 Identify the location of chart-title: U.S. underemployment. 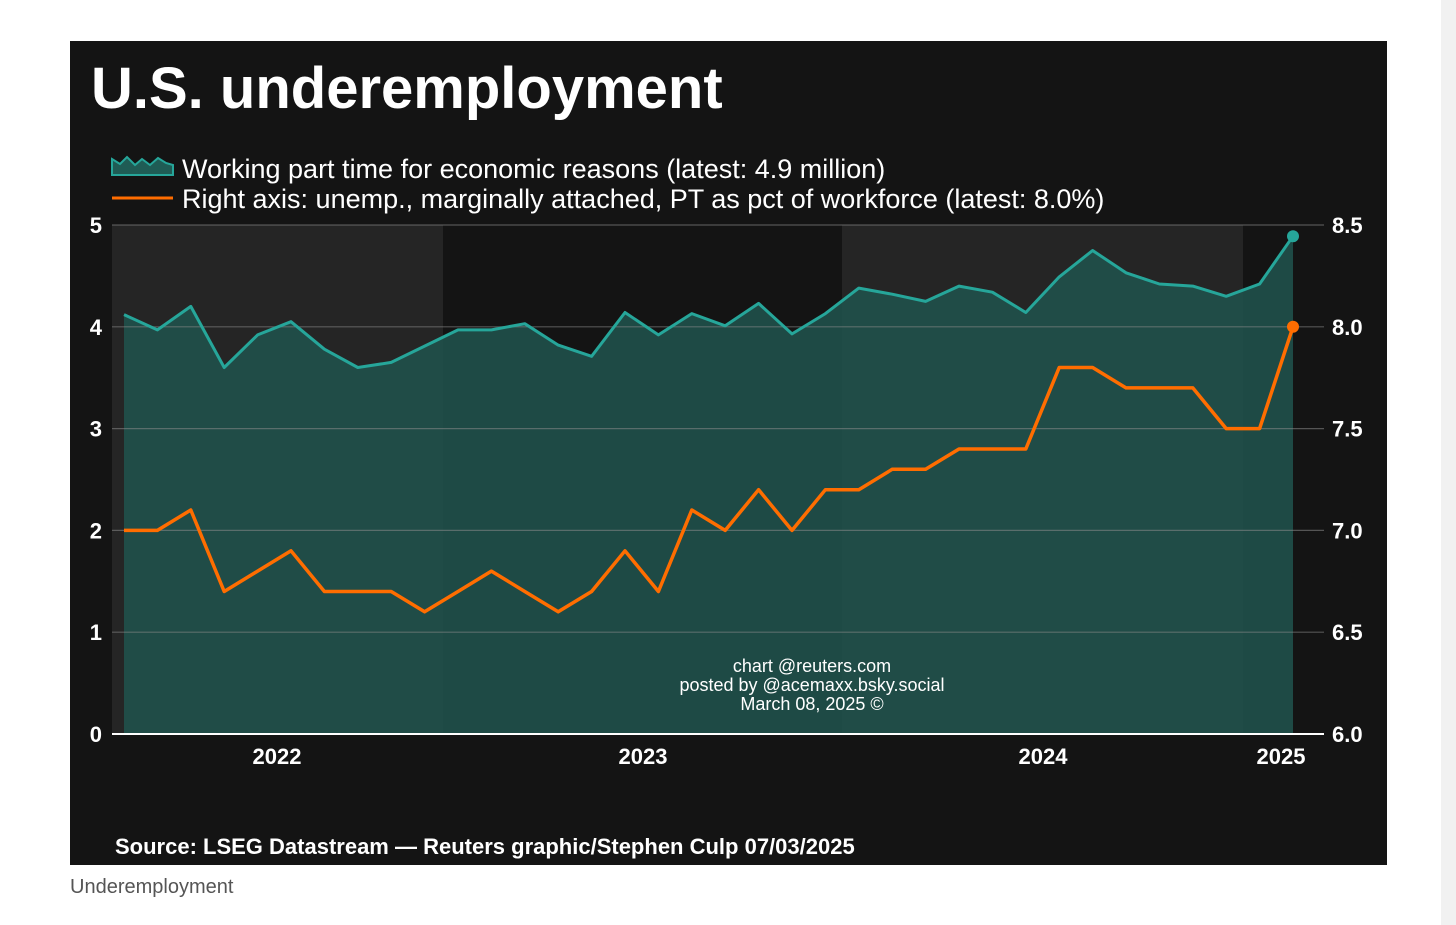
(407, 88).